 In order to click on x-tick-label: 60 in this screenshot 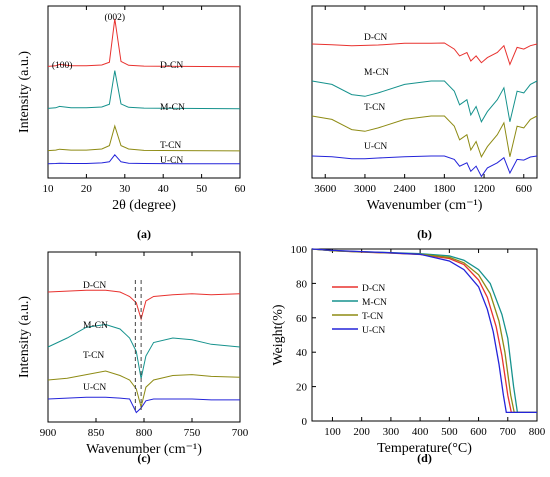, I will do `click(241, 189)`.